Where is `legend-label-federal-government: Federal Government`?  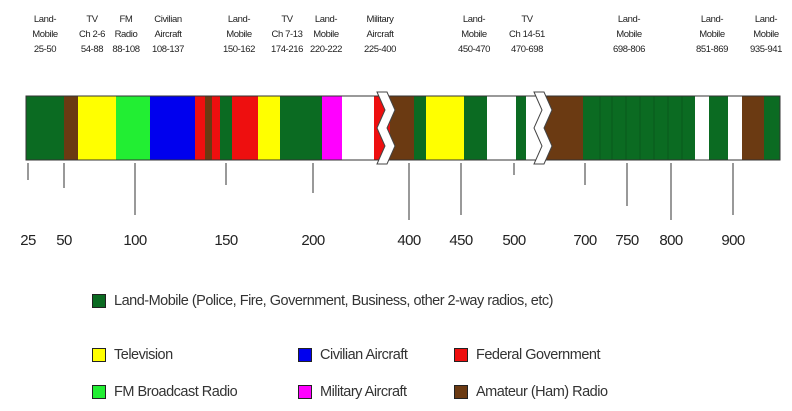
legend-label-federal-government: Federal Government is located at coordinates (538, 355).